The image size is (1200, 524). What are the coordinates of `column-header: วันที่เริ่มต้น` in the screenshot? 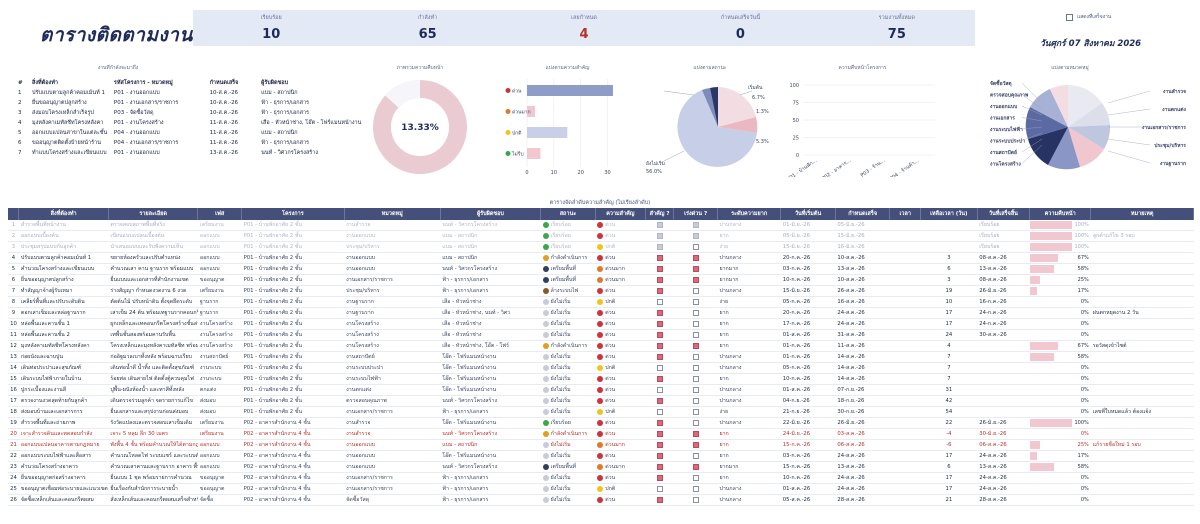 It's located at (808, 214).